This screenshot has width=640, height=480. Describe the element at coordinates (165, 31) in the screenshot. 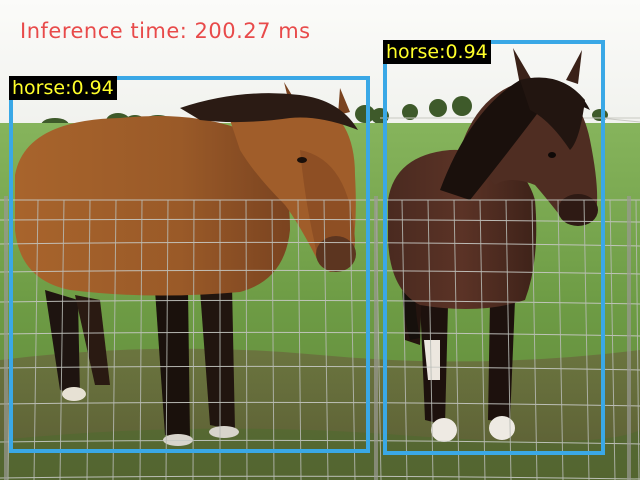

I see `inference-time-text: Inference time: 200.27 ms` at that location.